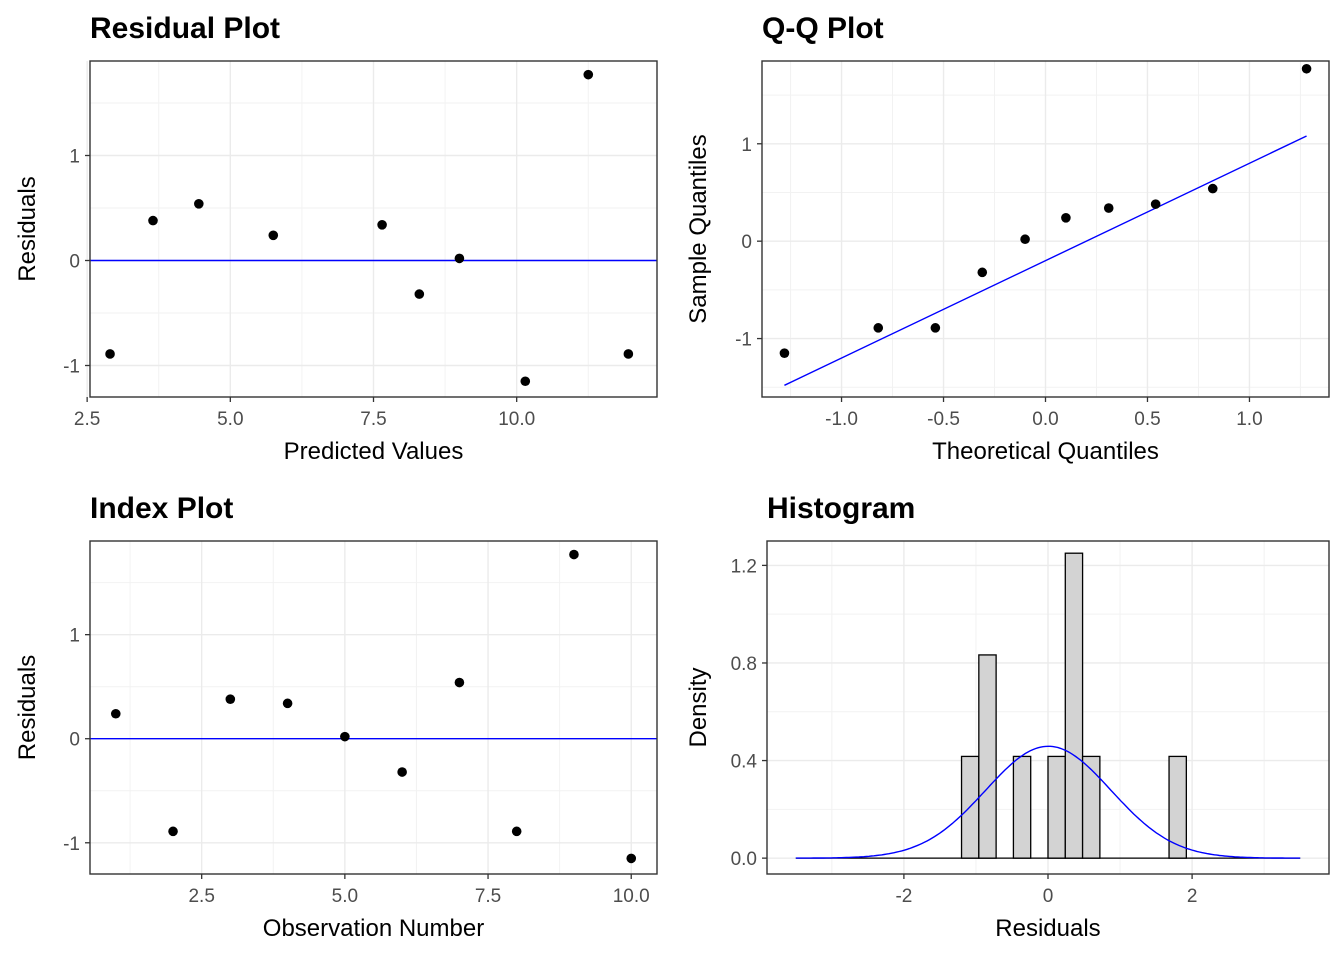  What do you see at coordinates (1047, 928) in the screenshot?
I see `x-axis-label: Residuals` at bounding box center [1047, 928].